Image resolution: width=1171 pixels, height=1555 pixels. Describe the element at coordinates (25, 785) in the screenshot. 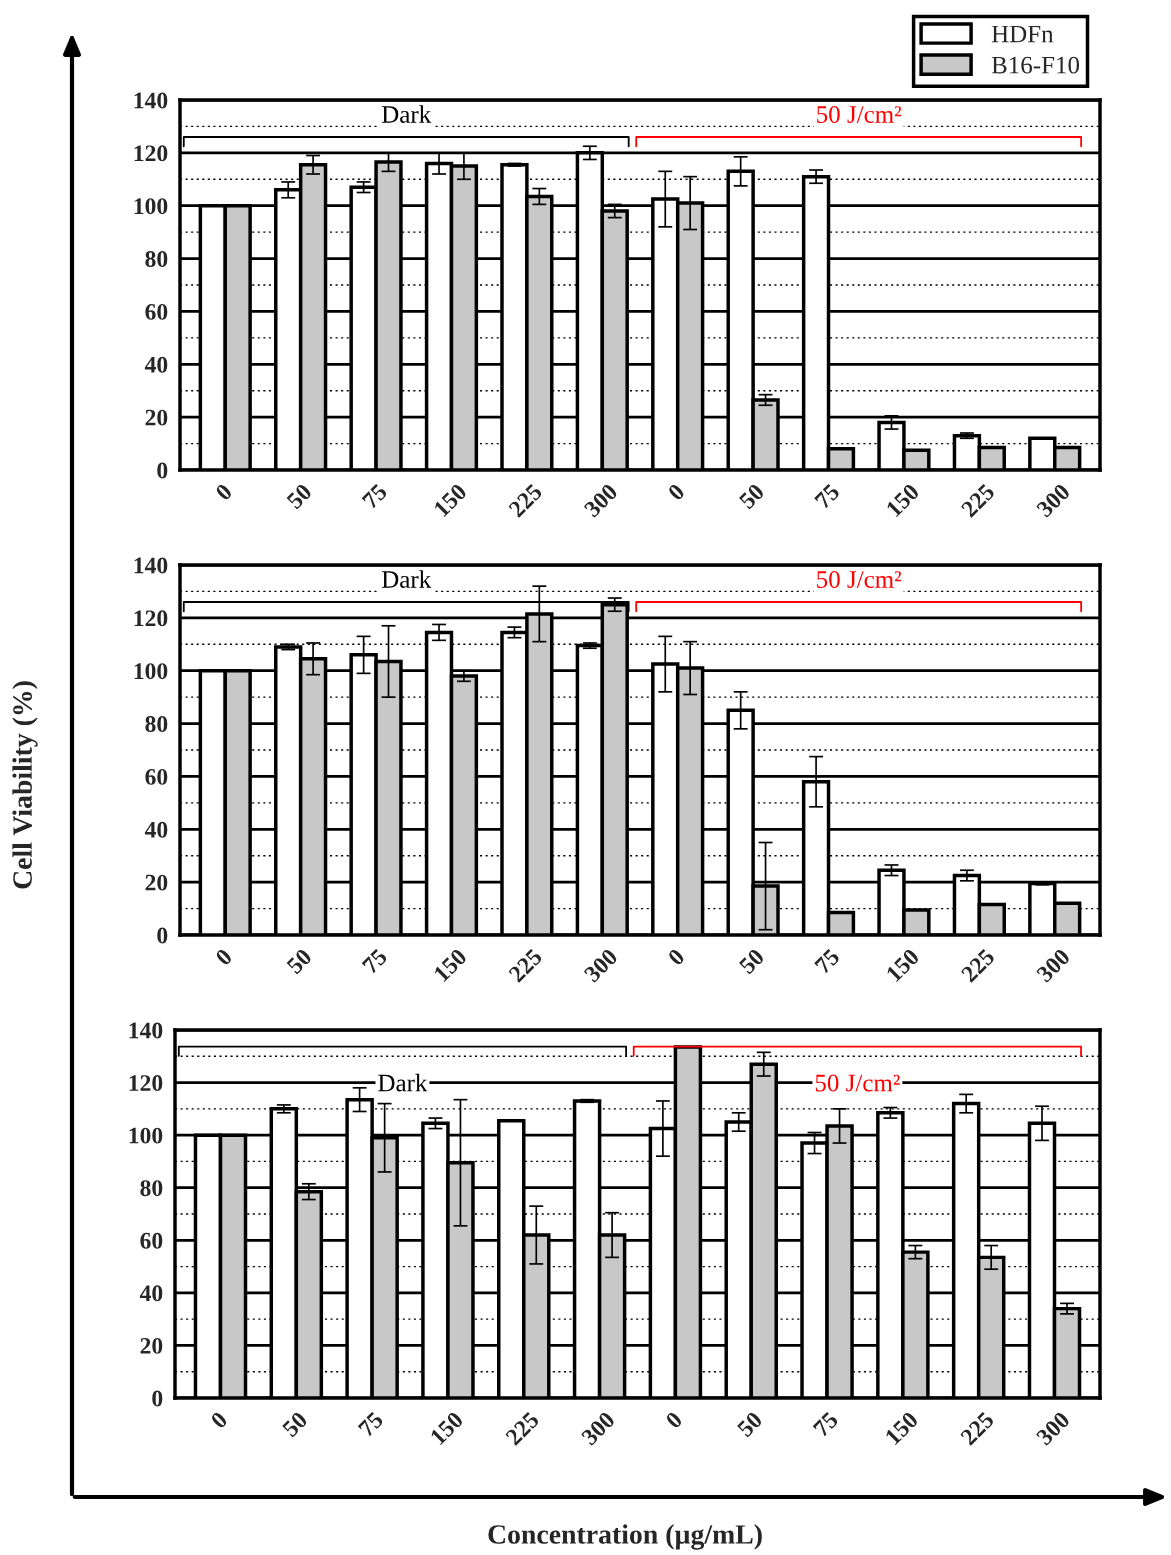

I see `y-axis-title: Cell Viability (%)` at that location.